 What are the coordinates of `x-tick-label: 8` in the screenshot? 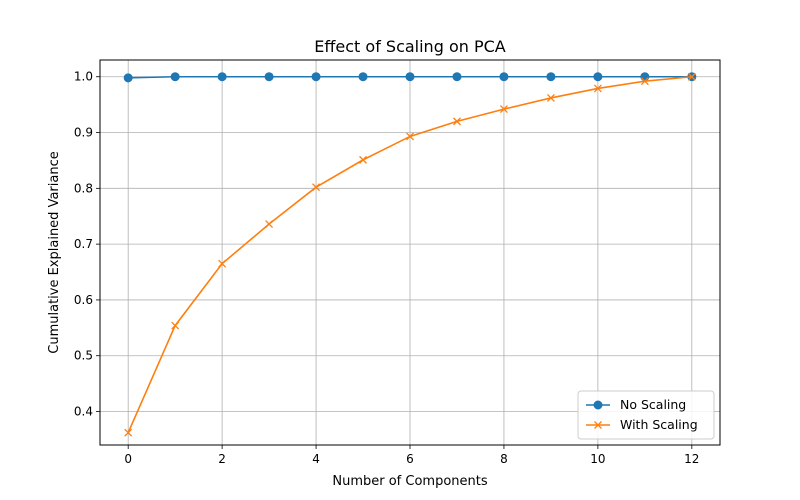 It's located at (504, 459).